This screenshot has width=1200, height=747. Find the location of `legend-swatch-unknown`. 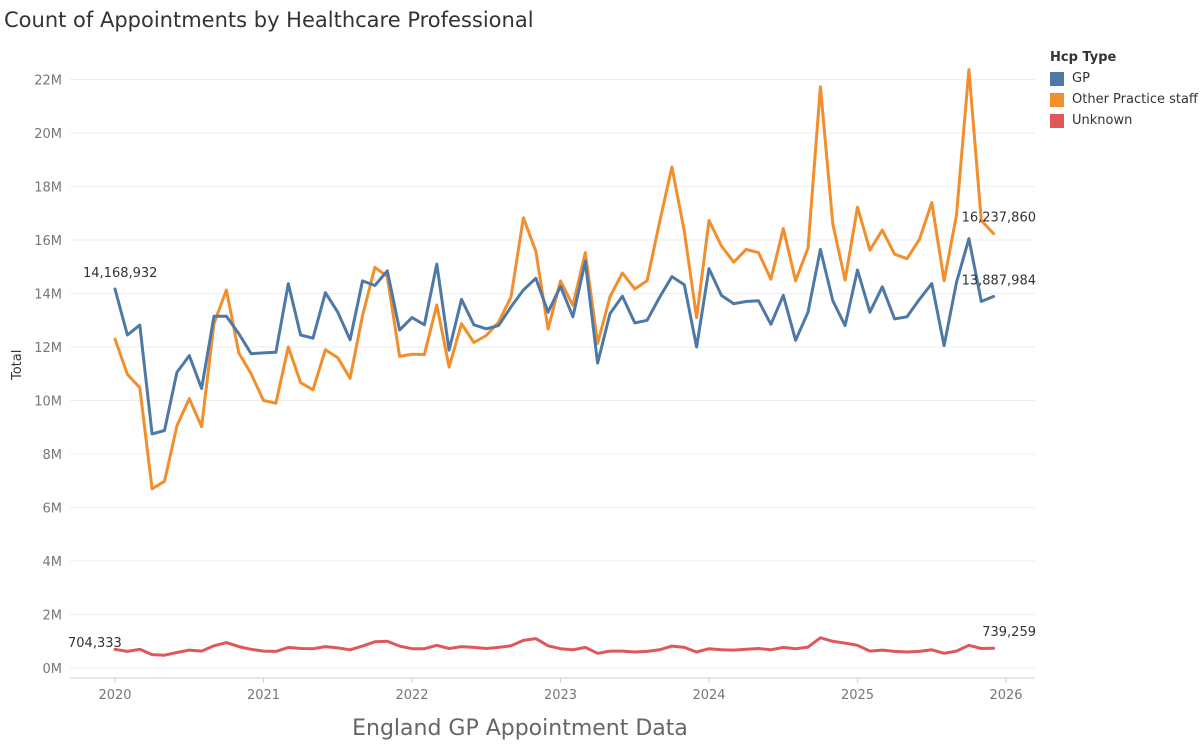

legend-swatch-unknown is located at coordinates (1057, 120).